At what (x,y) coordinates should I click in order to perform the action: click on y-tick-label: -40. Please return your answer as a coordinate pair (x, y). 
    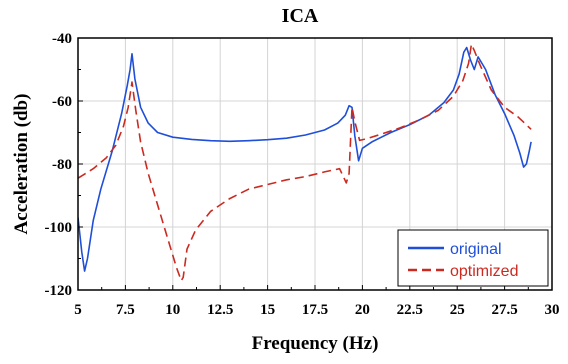
    Looking at the image, I should click on (62, 39).